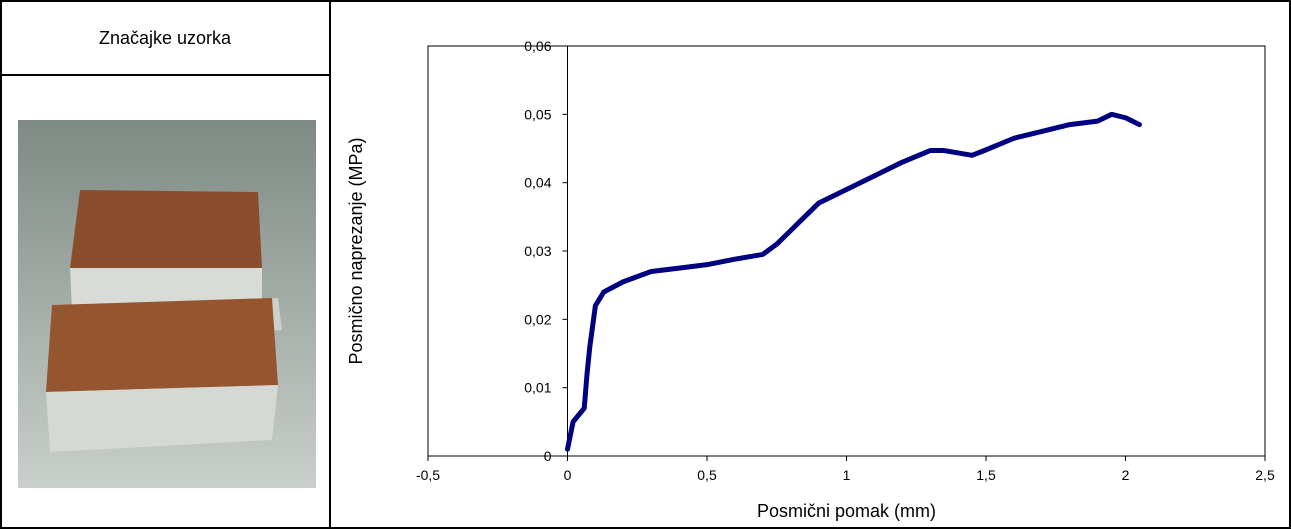 The height and width of the screenshot is (529, 1291). I want to click on x-axis-title: Posmični pomak (mm), so click(846, 511).